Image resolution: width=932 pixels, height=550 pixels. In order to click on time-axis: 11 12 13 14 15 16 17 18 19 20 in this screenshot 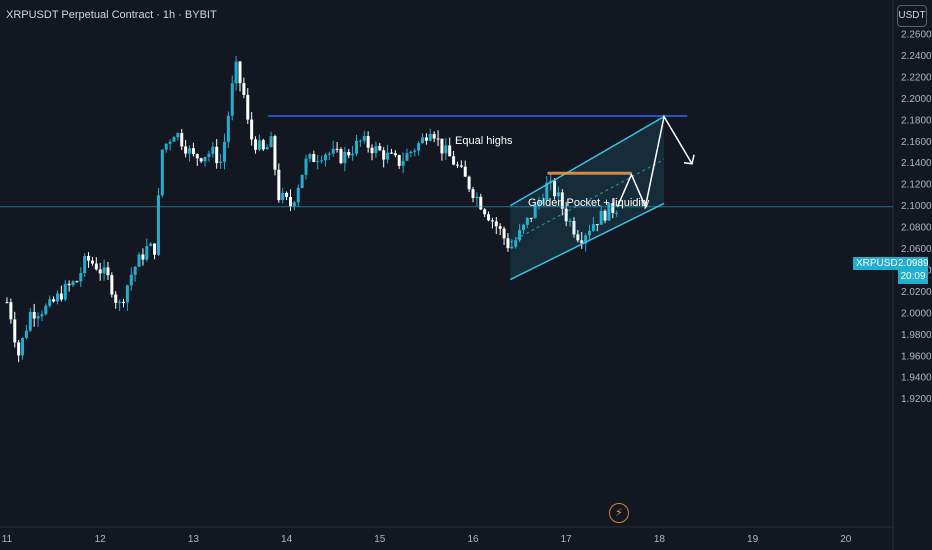, I will do `click(427, 539)`.